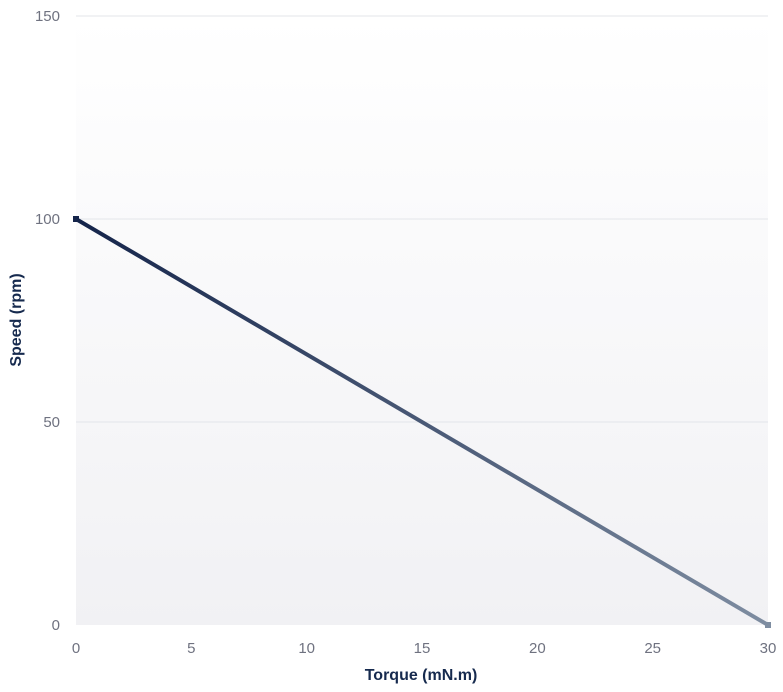  I want to click on x-tick-label: 20, so click(537, 648).